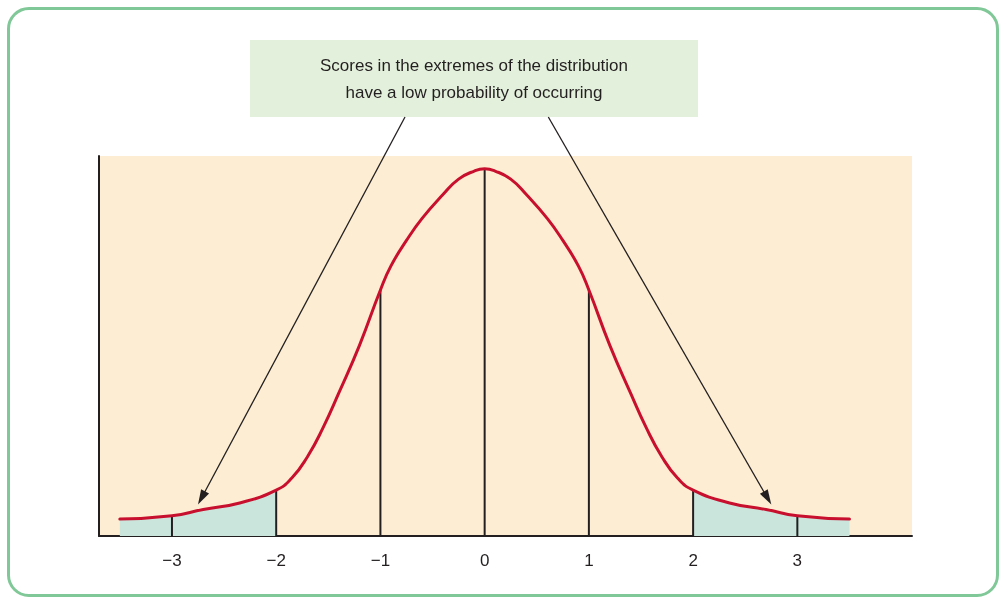 This screenshot has width=1003, height=600. I want to click on x-tick-label: 0, so click(484, 560).